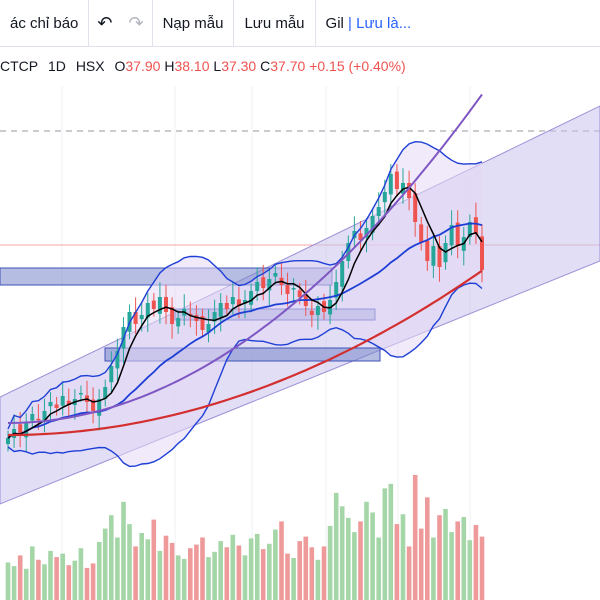 Image resolution: width=600 pixels, height=600 pixels. What do you see at coordinates (19, 66) in the screenshot?
I see `symbol-name: CTCP` at bounding box center [19, 66].